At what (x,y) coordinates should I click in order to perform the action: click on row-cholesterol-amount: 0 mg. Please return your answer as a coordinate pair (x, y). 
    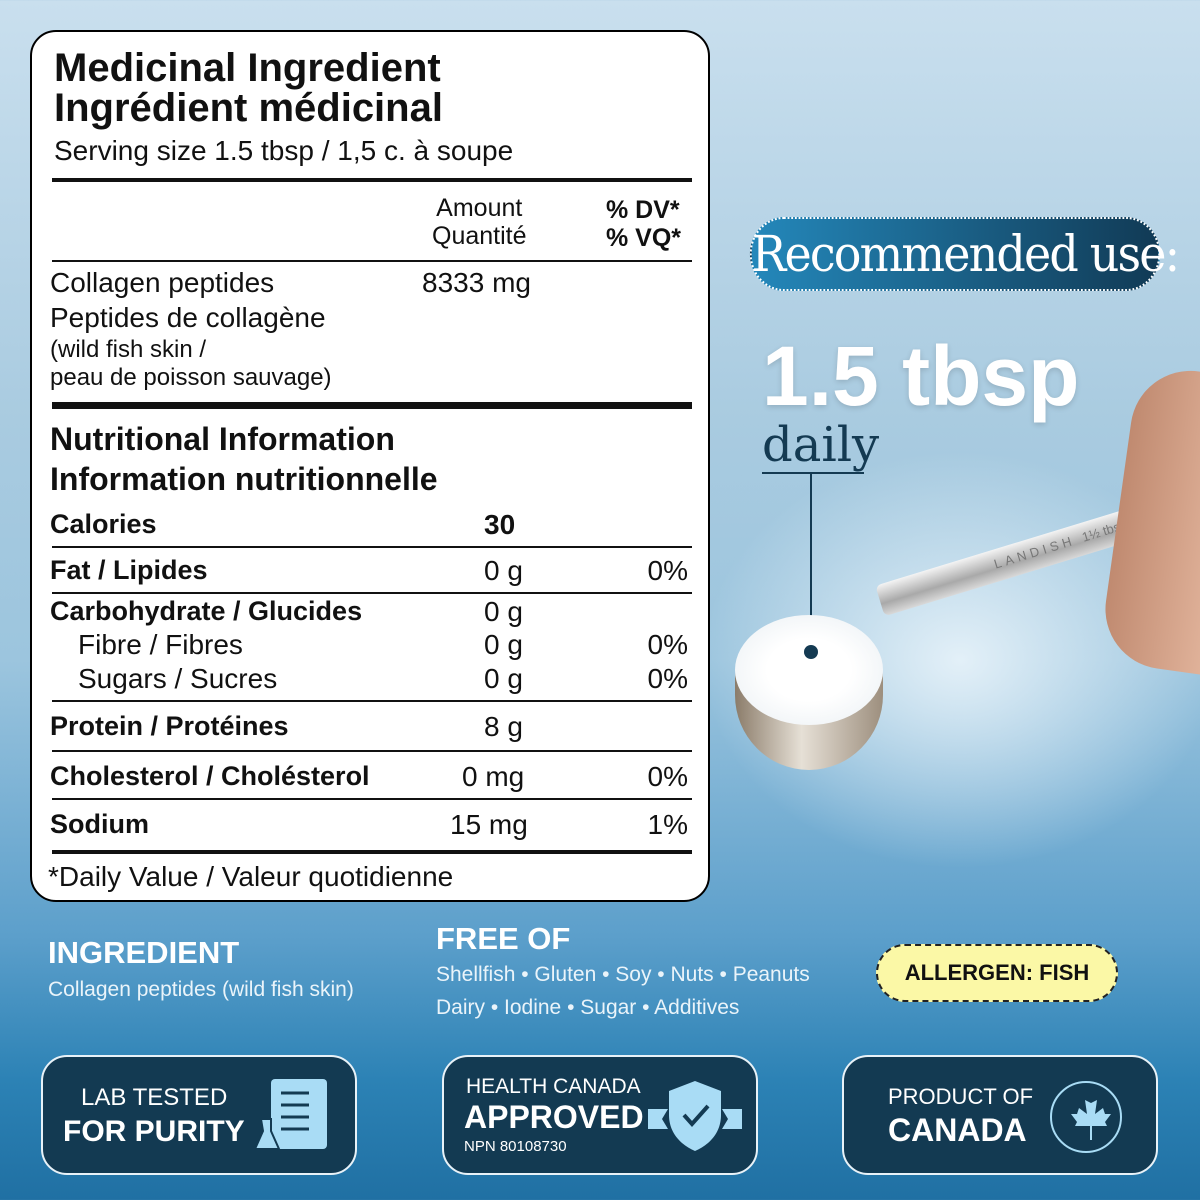
    Looking at the image, I should click on (493, 776).